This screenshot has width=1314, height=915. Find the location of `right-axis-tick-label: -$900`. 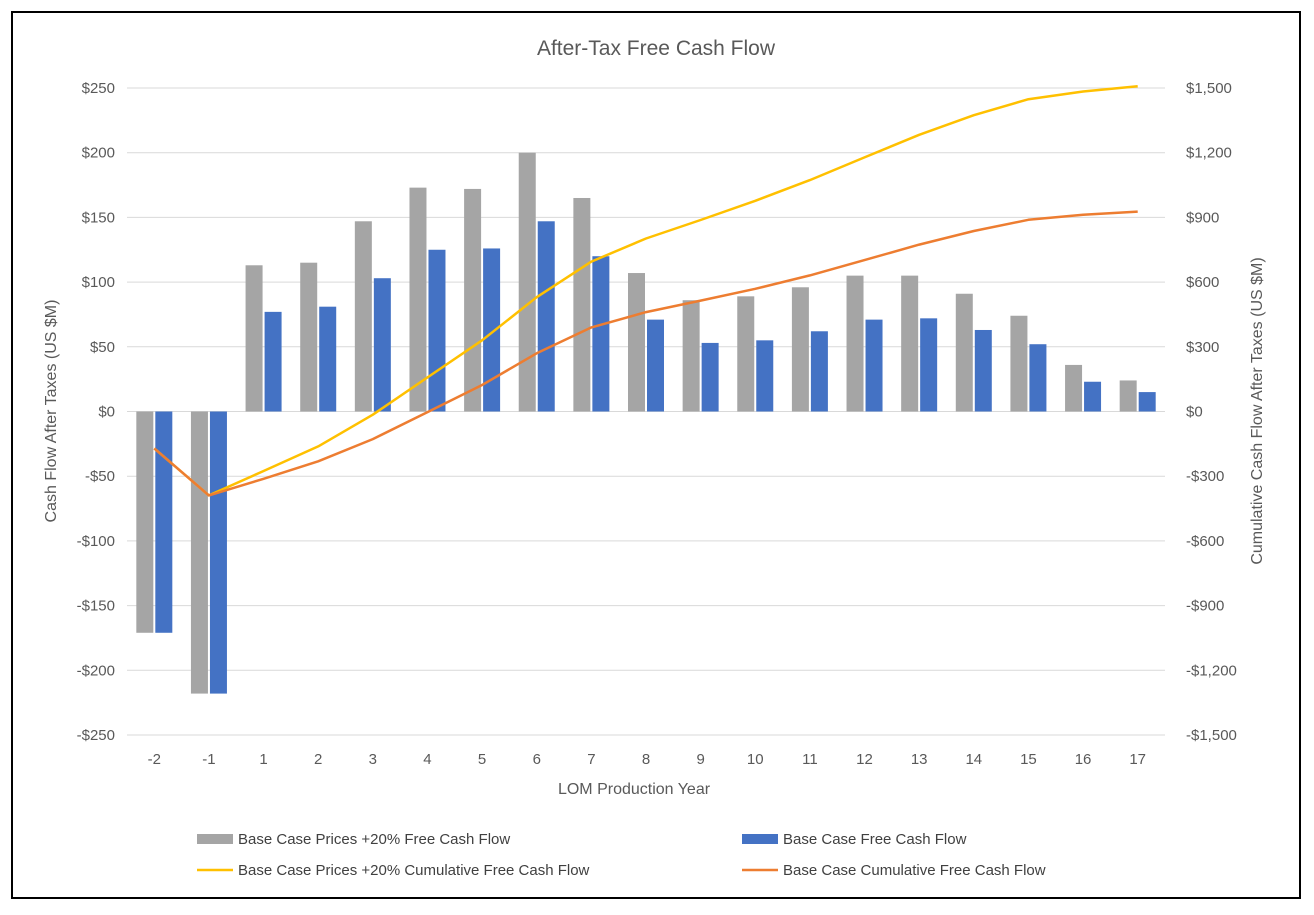

right-axis-tick-label: -$900 is located at coordinates (1205, 606).